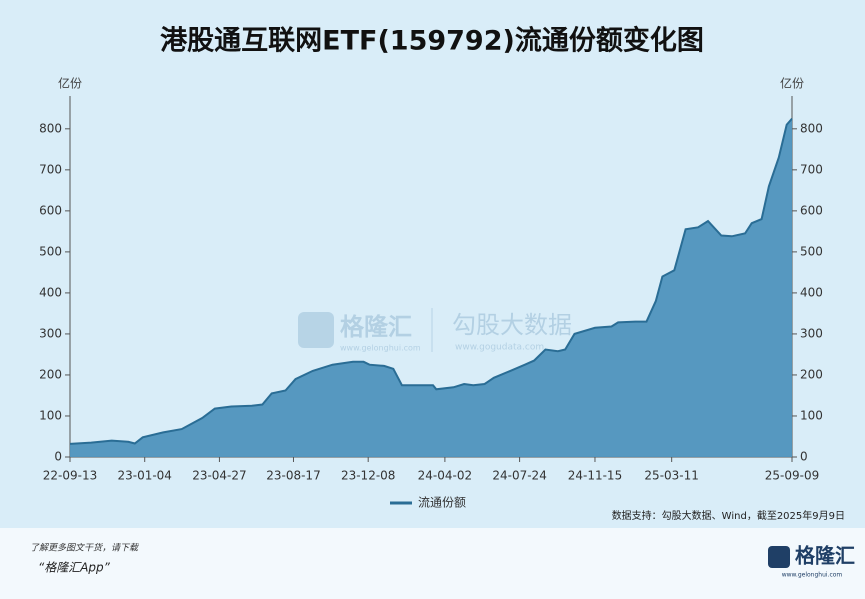  Describe the element at coordinates (50, 128) in the screenshot. I see `y-tick-label: 800` at that location.